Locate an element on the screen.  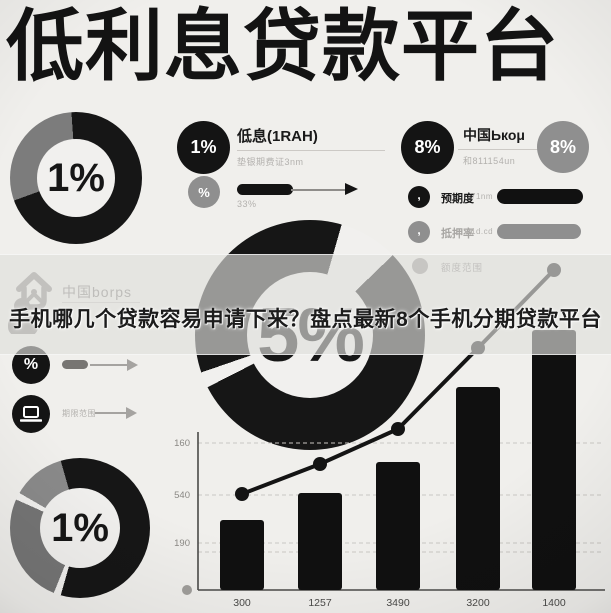
headline-text: 手机哪几个贷款容易申请下来？盘点最新8个手机分期贷款平台 is located at coordinates (305, 319).